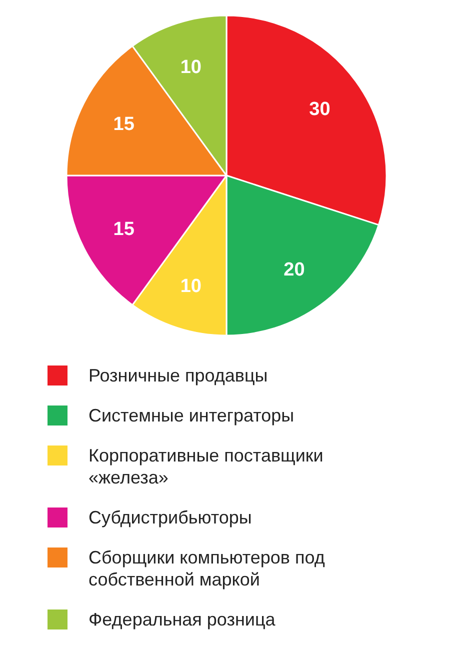 This screenshot has height=650, width=453. What do you see at coordinates (206, 467) in the screenshot?
I see `legend-label: Корпоративные поставщики «железа»` at bounding box center [206, 467].